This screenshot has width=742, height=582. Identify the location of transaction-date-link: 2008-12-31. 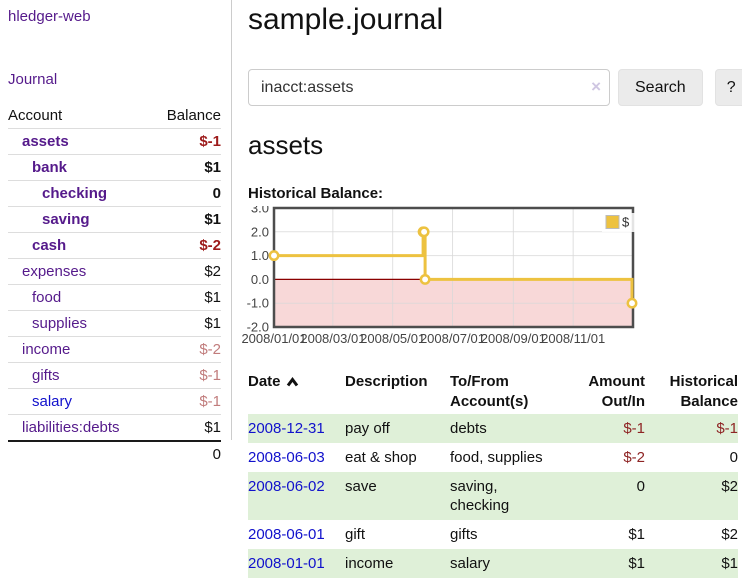
(286, 428).